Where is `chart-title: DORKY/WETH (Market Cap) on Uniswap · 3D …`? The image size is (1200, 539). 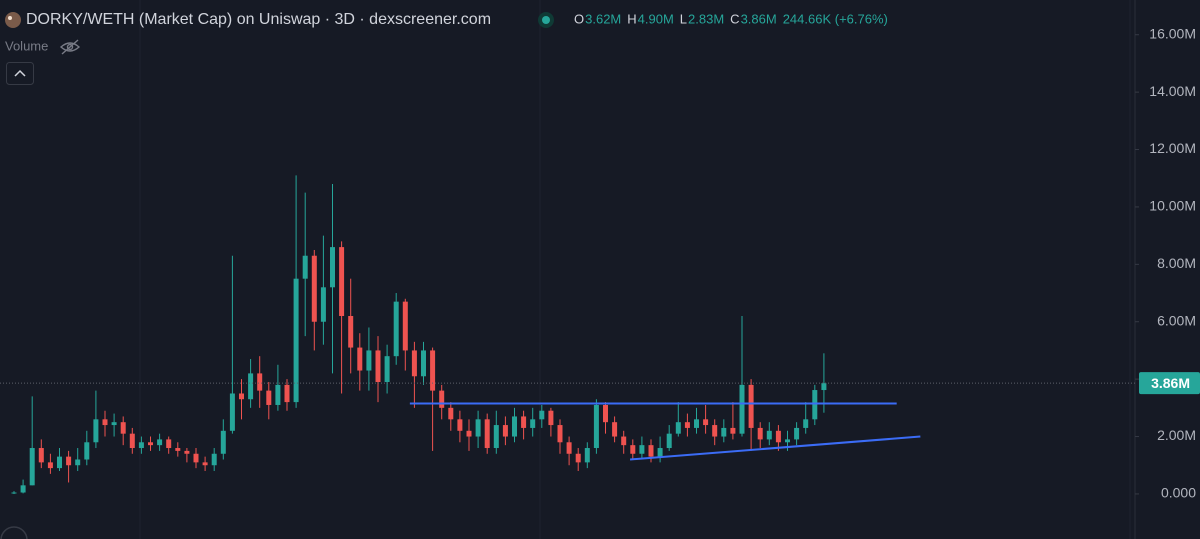 chart-title: DORKY/WETH (Market Cap) on Uniswap · 3D … is located at coordinates (258, 19).